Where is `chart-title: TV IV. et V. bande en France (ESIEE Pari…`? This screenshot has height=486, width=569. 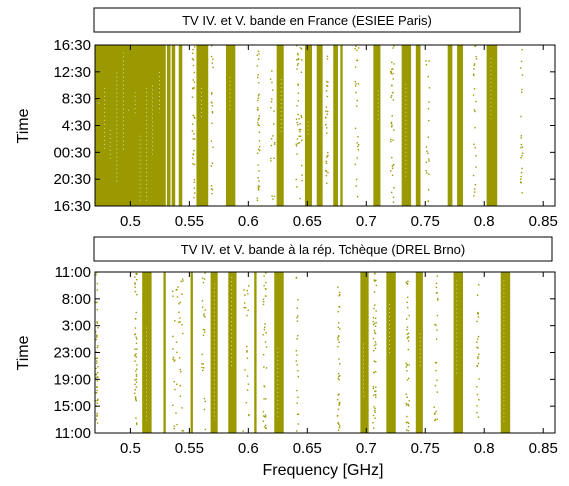
chart-title: TV IV. et V. bande en France (ESIEE Pari… is located at coordinates (307, 20).